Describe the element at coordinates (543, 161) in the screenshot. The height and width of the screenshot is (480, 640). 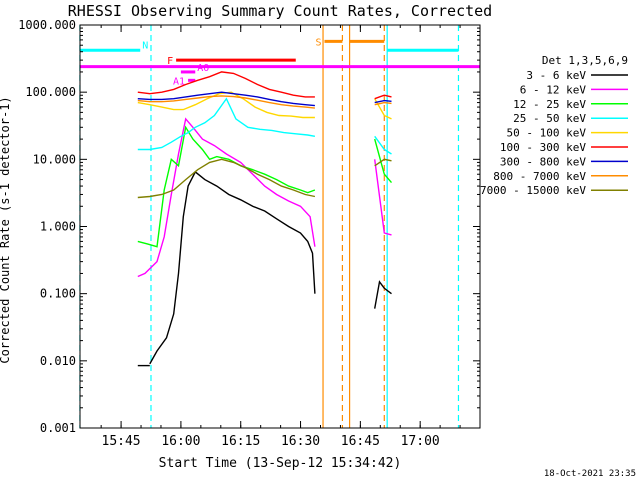
I see `legend-label-6: 300 - 800 keV` at that location.